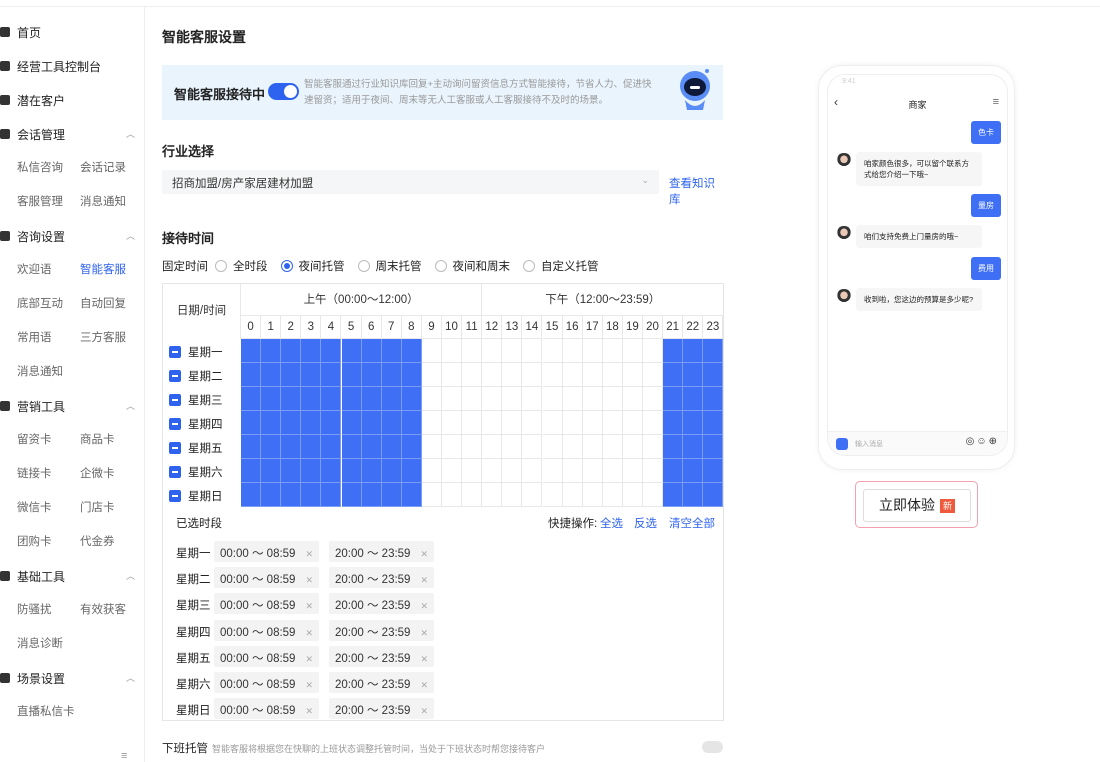  I want to click on sidebar-subitem: 直播私信卡, so click(46, 712).